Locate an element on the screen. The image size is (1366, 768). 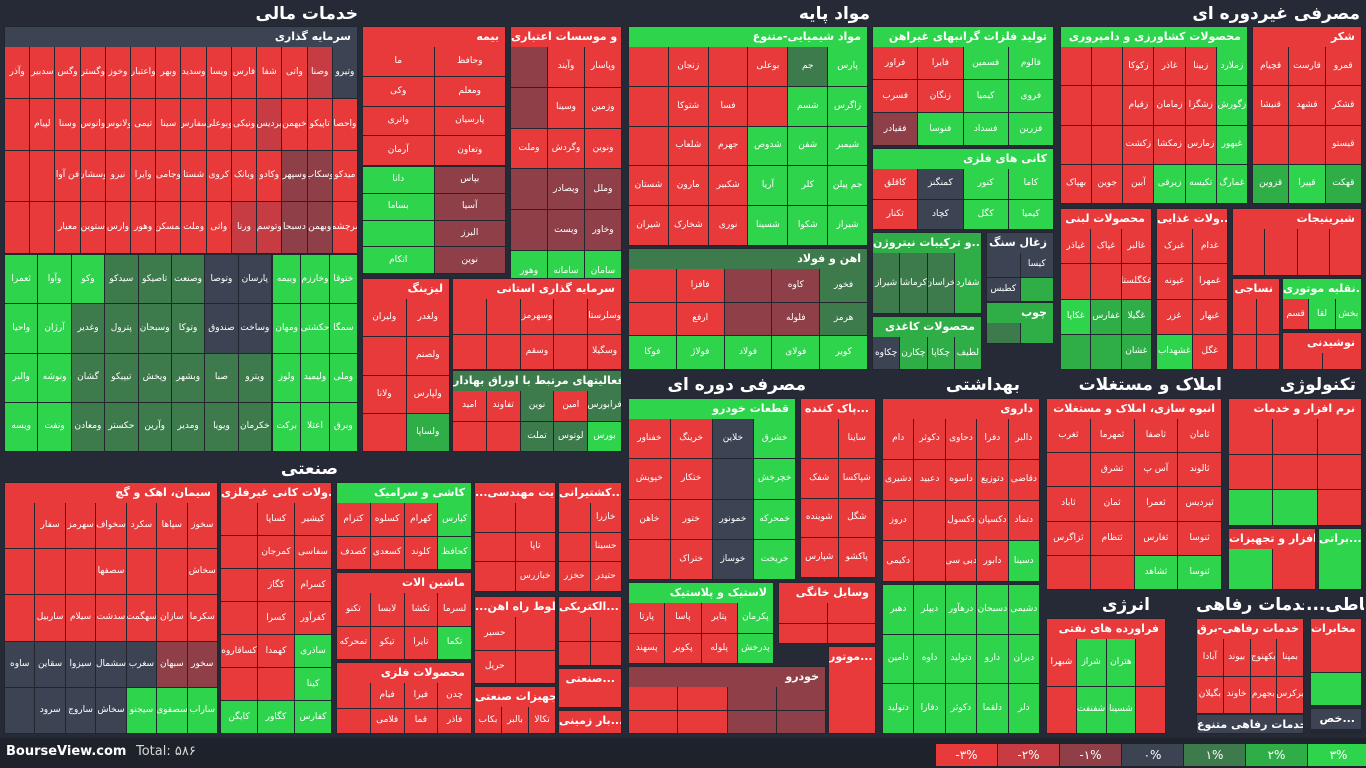
stock-tile: وسگیلا is located at coordinates (604, 351).